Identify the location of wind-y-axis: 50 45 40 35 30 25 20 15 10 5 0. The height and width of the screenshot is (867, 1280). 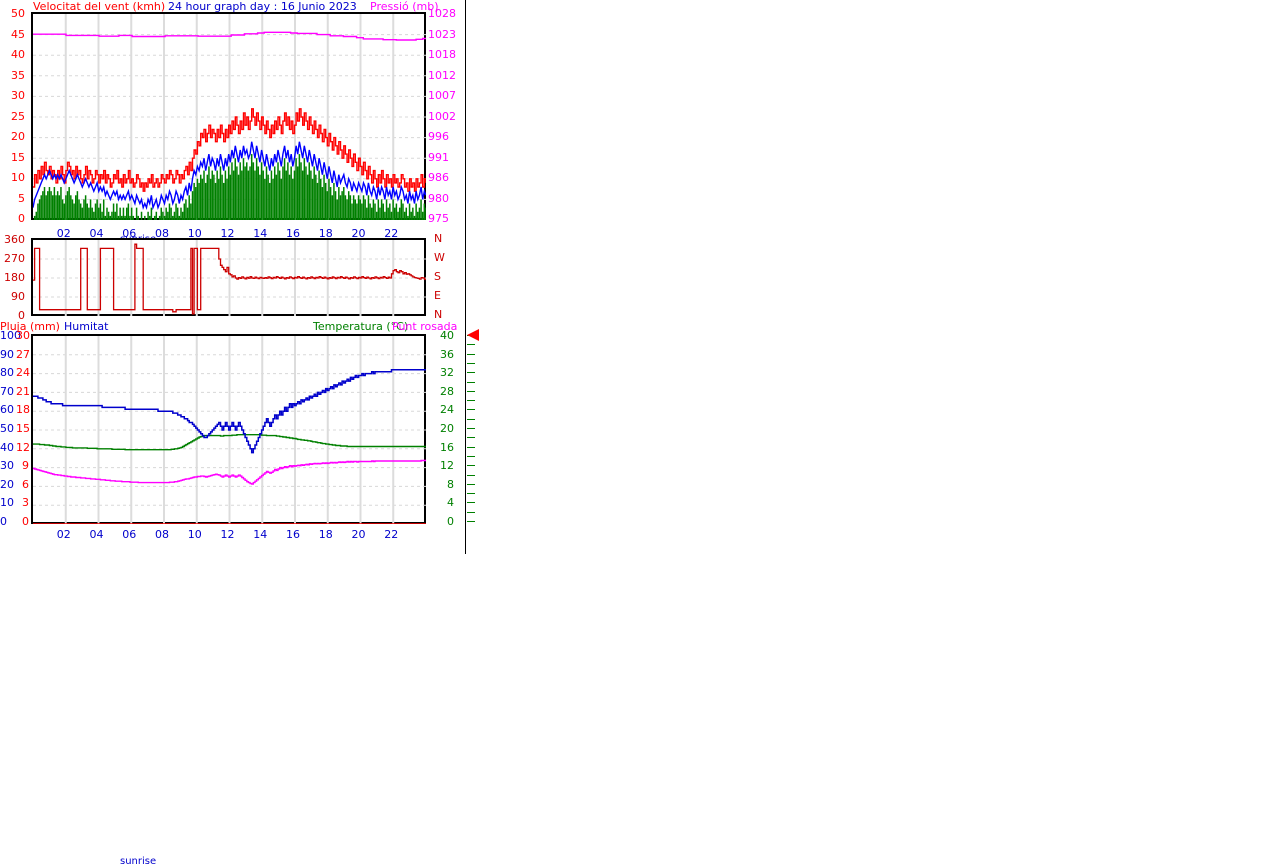
(14, 116).